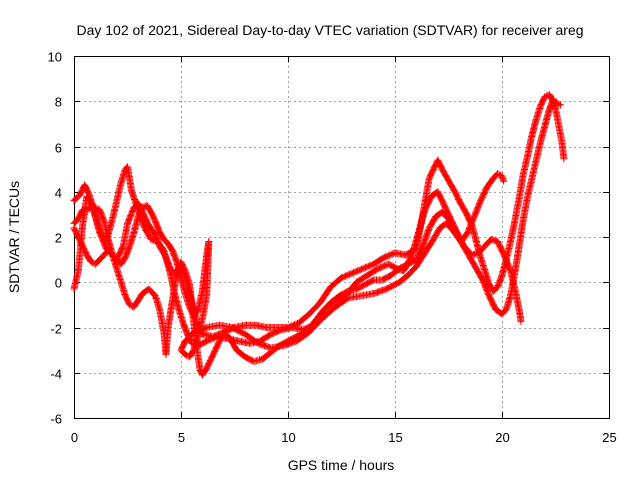 The height and width of the screenshot is (480, 640). What do you see at coordinates (74, 437) in the screenshot?
I see `x-tick-label: 0` at bounding box center [74, 437].